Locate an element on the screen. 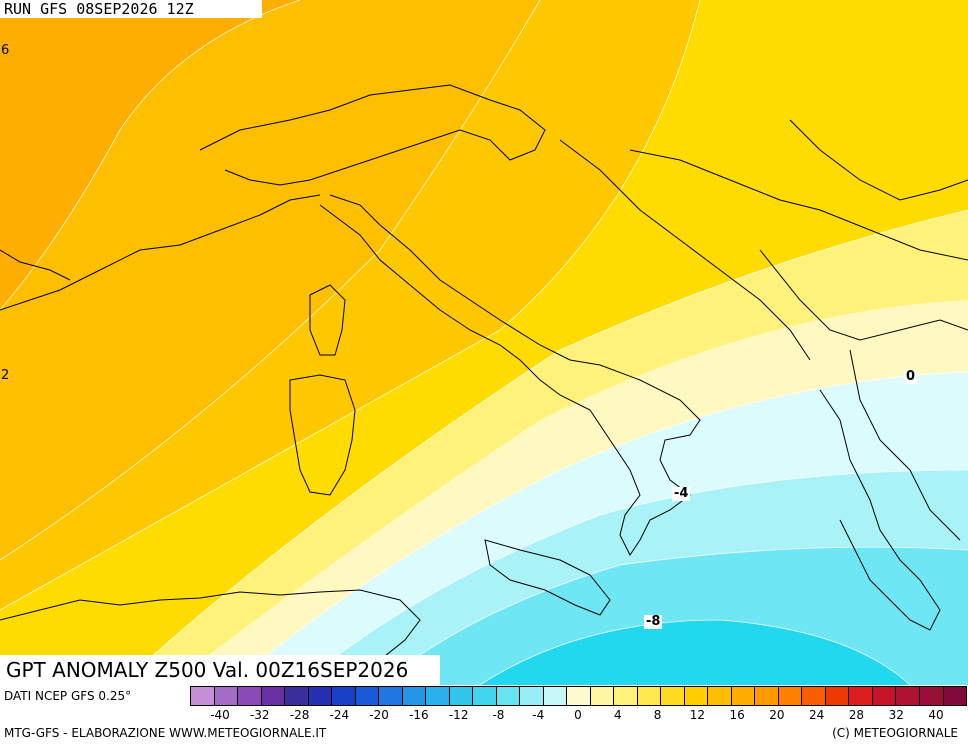  legend-tick-label: -40 is located at coordinates (220, 715).